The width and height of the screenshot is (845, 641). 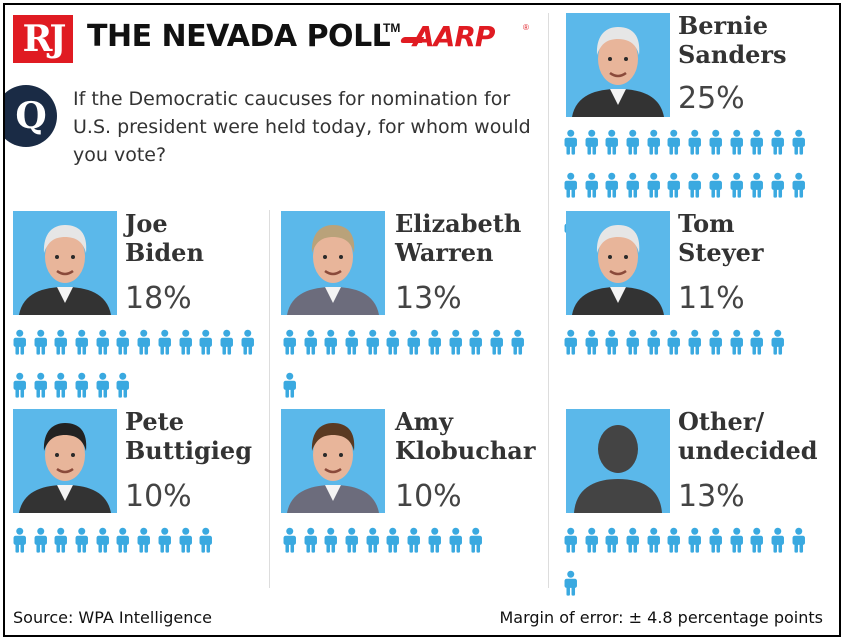 I want to click on pictogram-tom-steyer, so click(x=694, y=344).